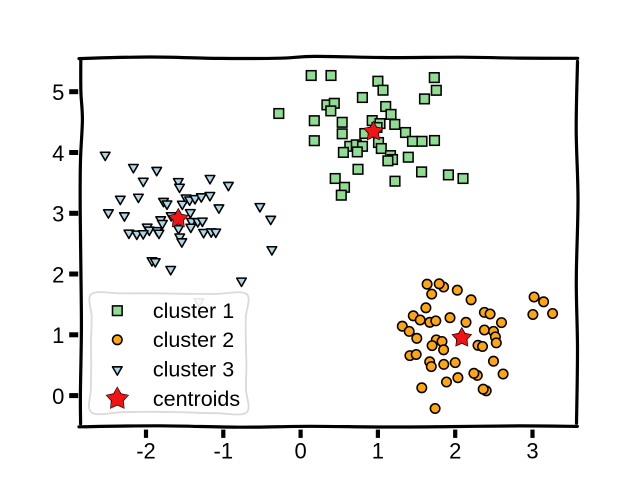 This screenshot has width=640, height=480. Describe the element at coordinates (146, 451) in the screenshot. I see `svg-text: -2` at that location.